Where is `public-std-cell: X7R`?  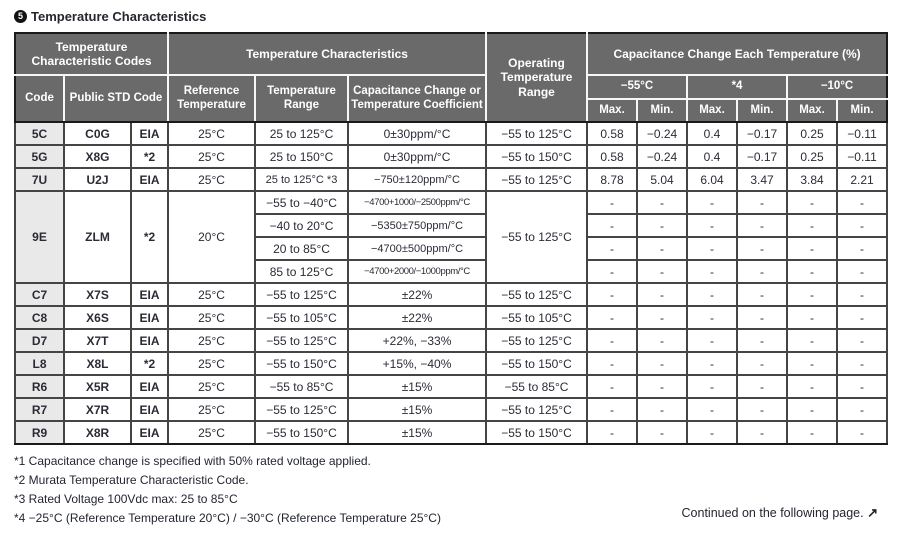 public-std-cell: X7R is located at coordinates (97, 409).